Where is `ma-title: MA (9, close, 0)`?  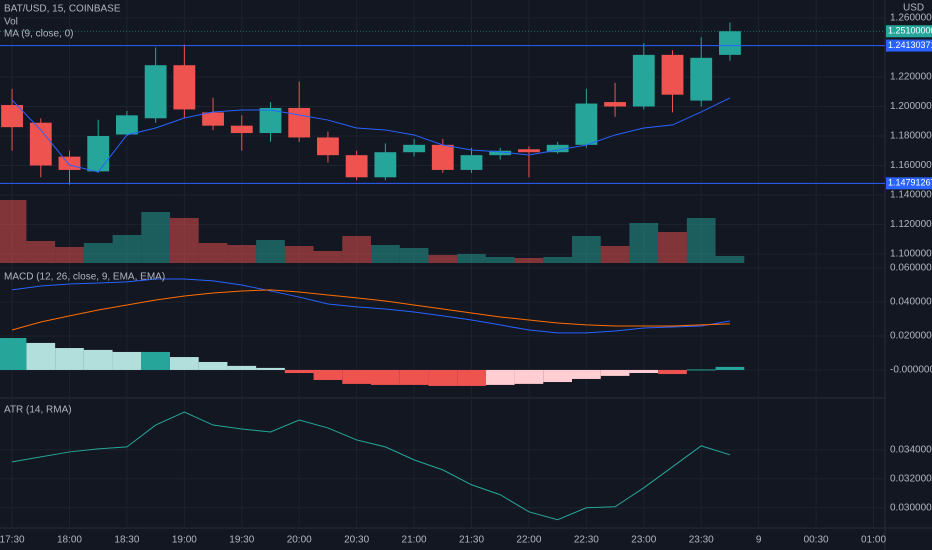 ma-title: MA (9, close, 0) is located at coordinates (38, 34).